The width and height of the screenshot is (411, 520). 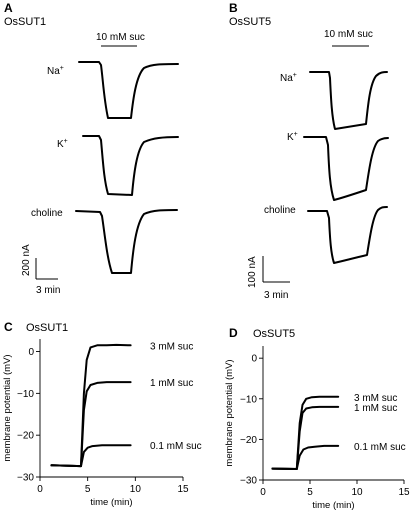 What do you see at coordinates (229, 412) in the screenshot?
I see `panel-d-y-axis-label: membrane potential (mV)` at bounding box center [229, 412].